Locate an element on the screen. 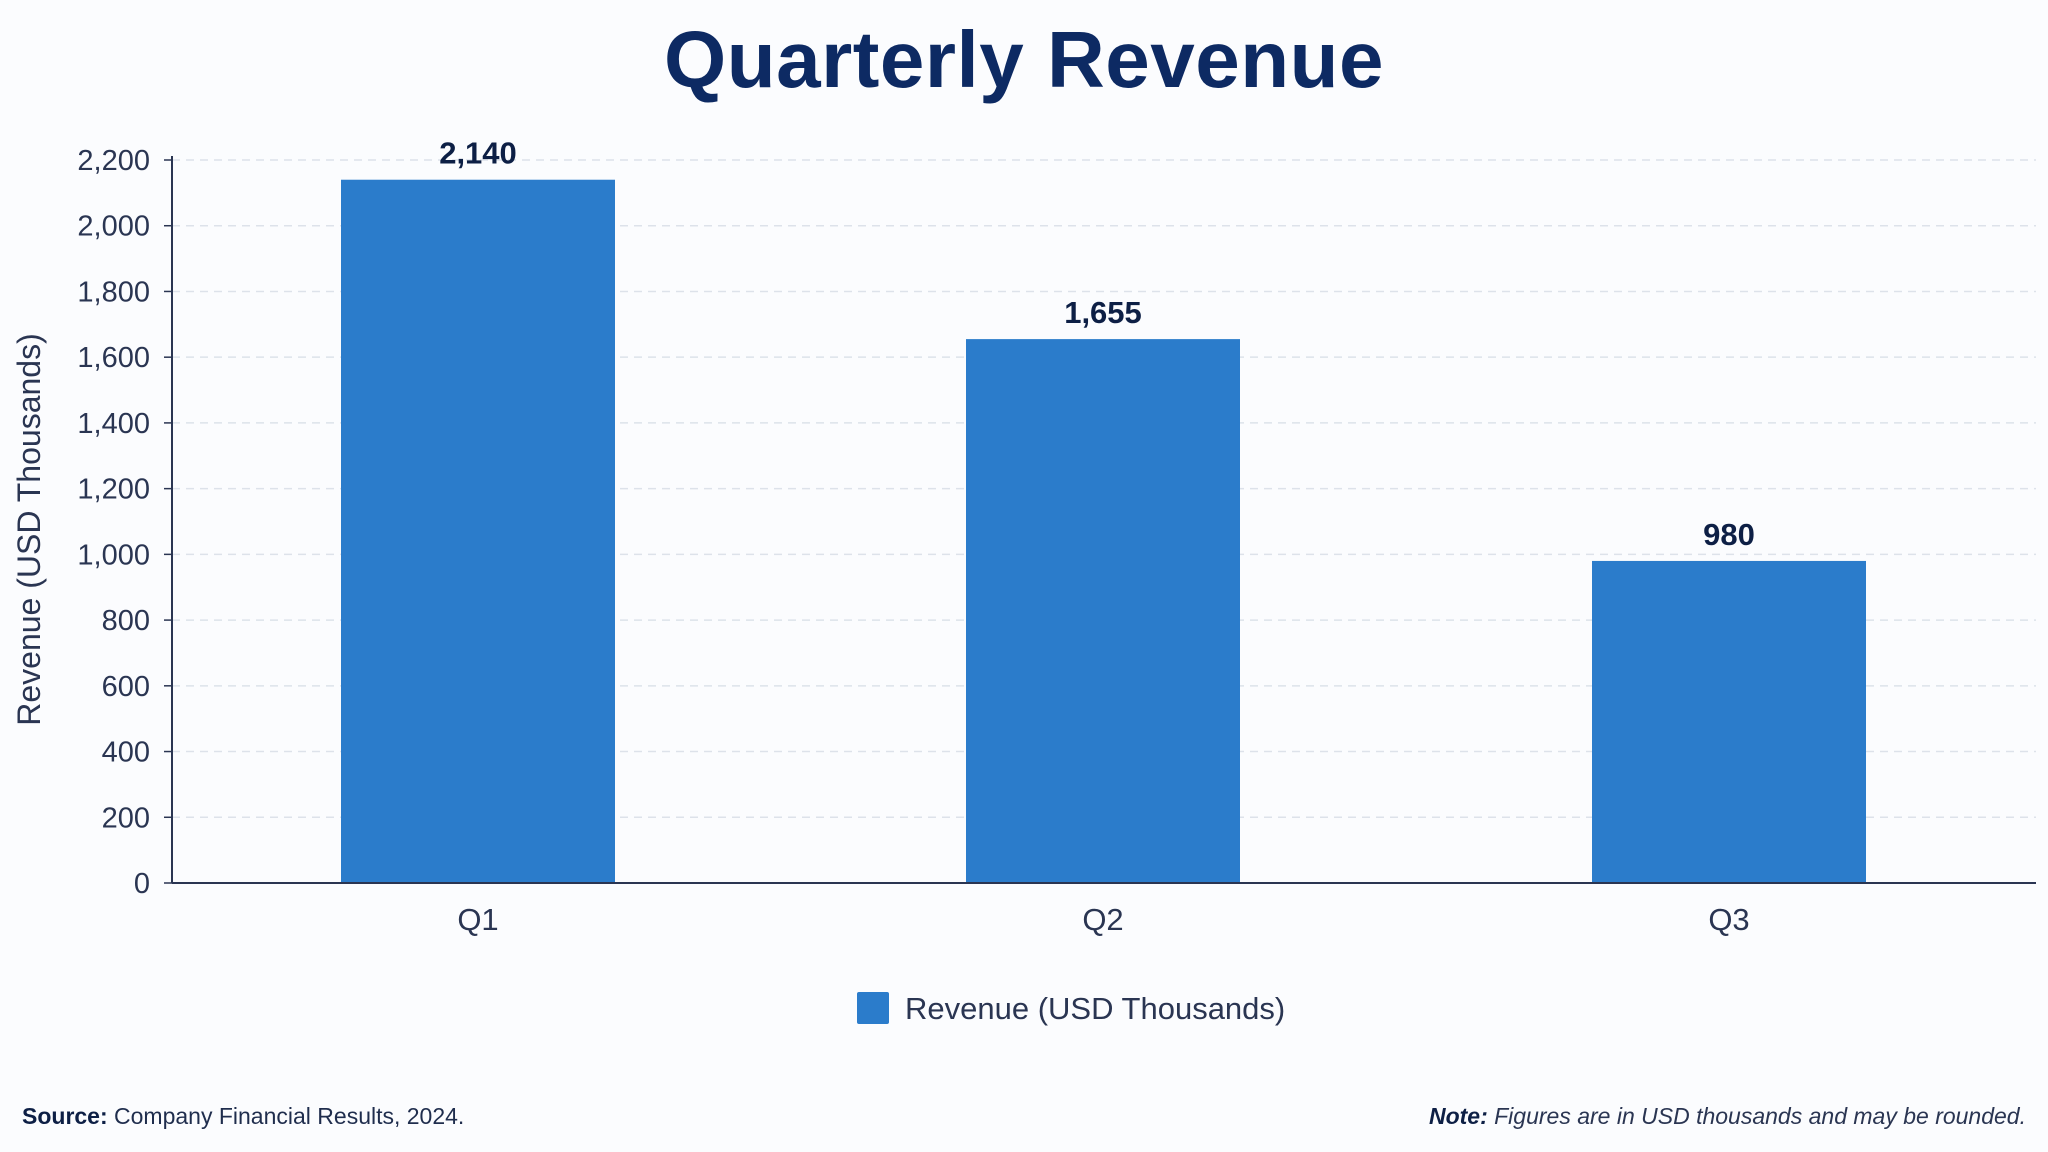 Image resolution: width=2048 pixels, height=1152 pixels. data-label: 2,140 is located at coordinates (478, 153).